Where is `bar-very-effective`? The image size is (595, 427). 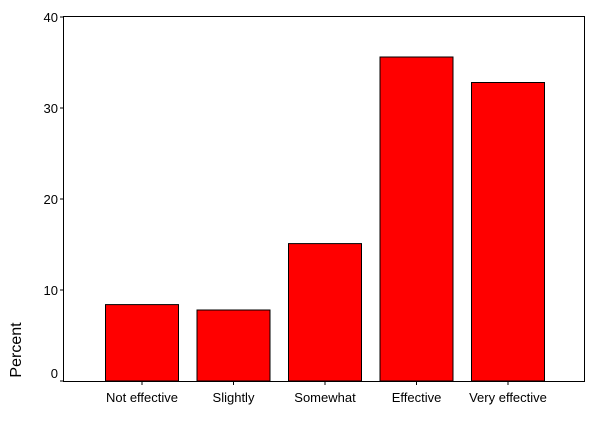 bar-very-effective is located at coordinates (508, 232).